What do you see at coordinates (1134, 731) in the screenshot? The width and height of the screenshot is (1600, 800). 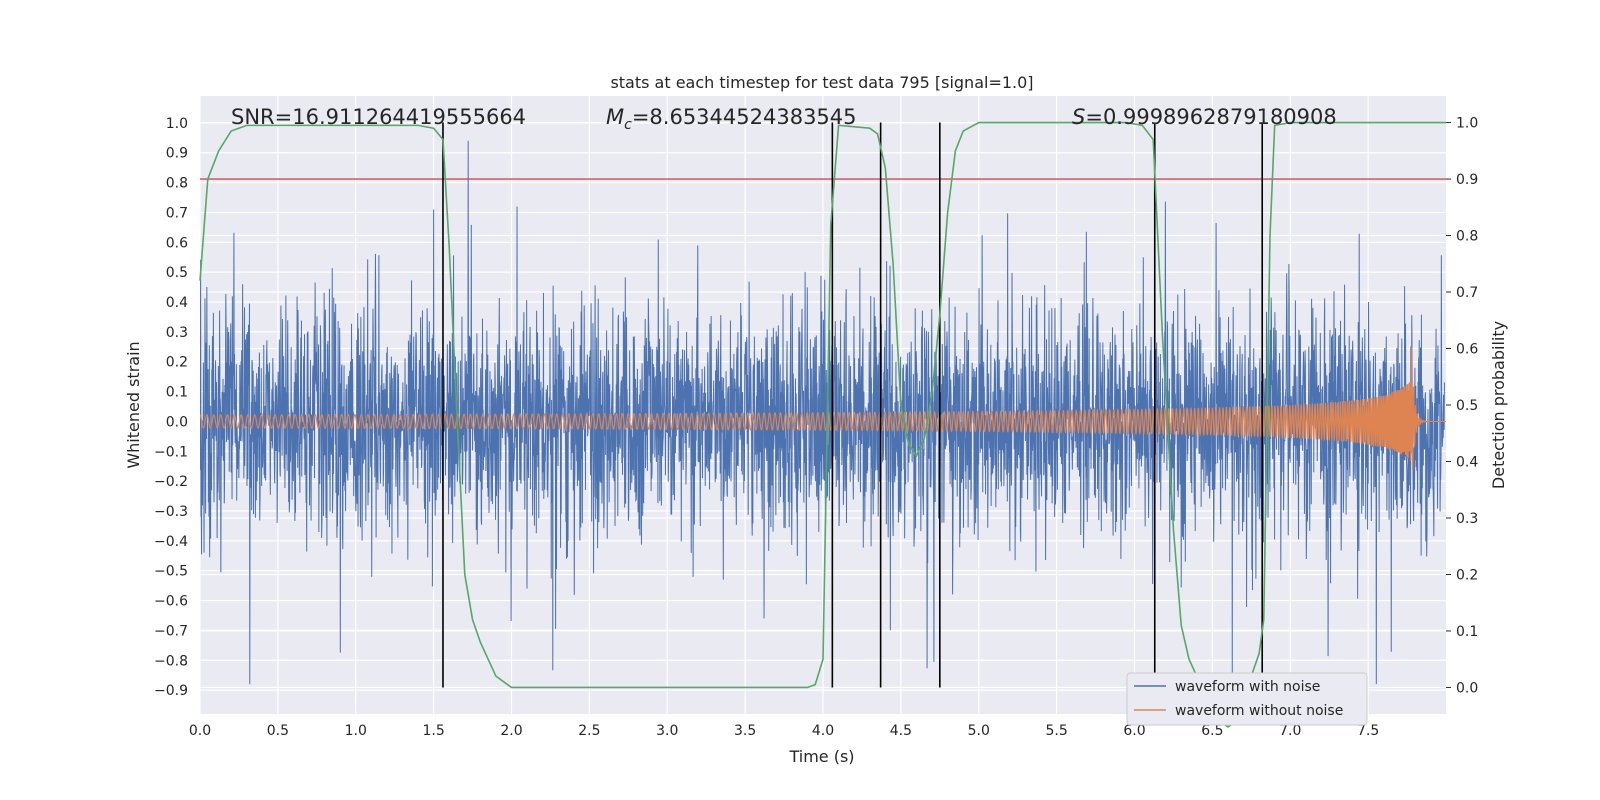 I see `x-tick-label: 6.0` at bounding box center [1134, 731].